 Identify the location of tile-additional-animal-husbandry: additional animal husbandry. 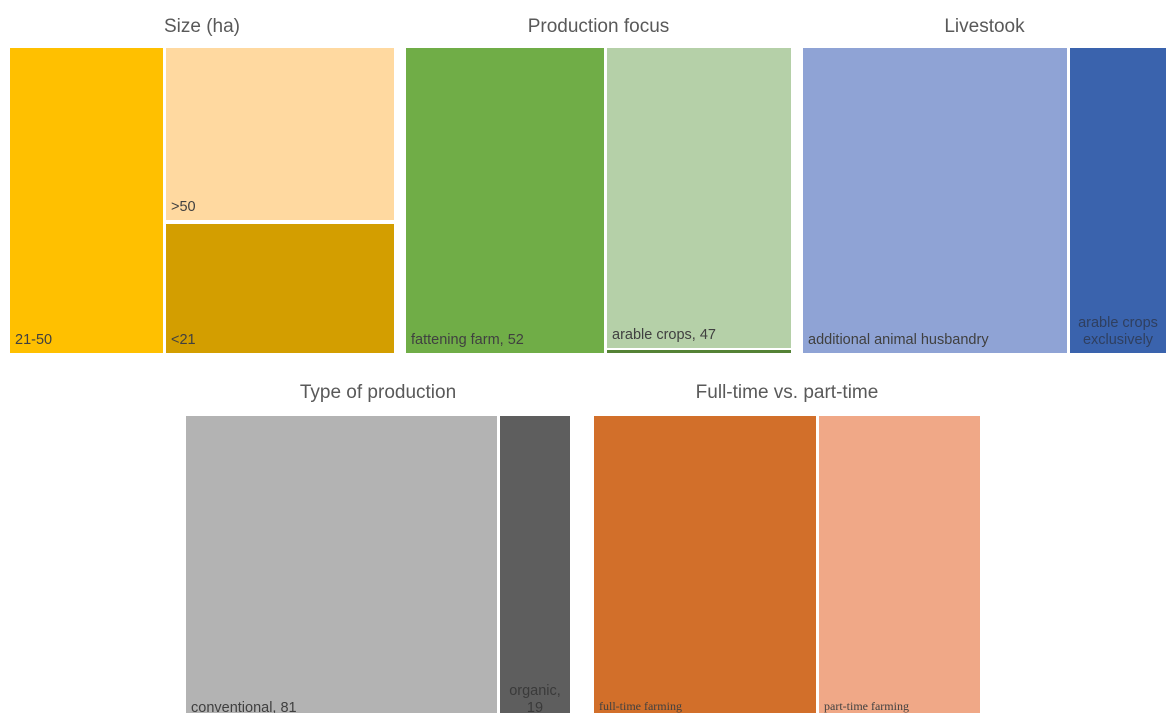
(935, 200).